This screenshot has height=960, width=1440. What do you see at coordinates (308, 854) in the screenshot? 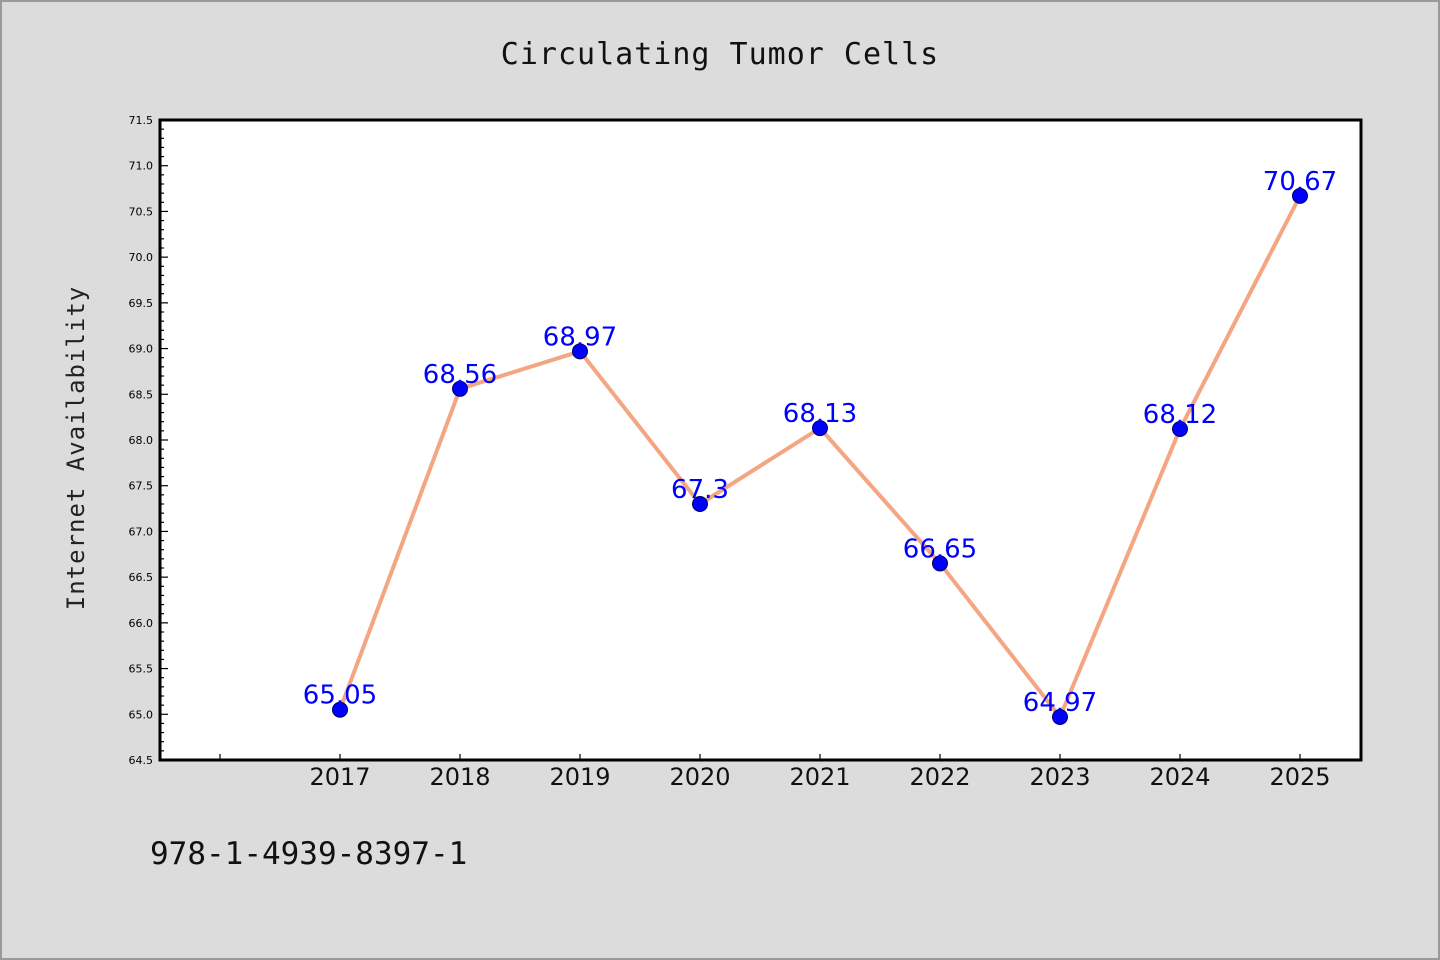
I see `footer-isbn: 978-1-4939-8397-1` at bounding box center [308, 854].